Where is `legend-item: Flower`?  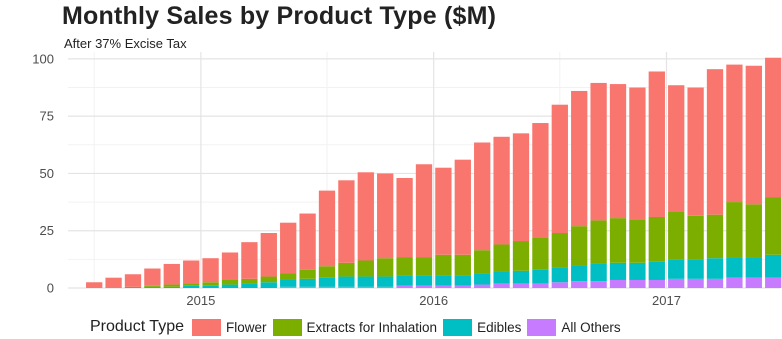
legend-item: Flower is located at coordinates (229, 327).